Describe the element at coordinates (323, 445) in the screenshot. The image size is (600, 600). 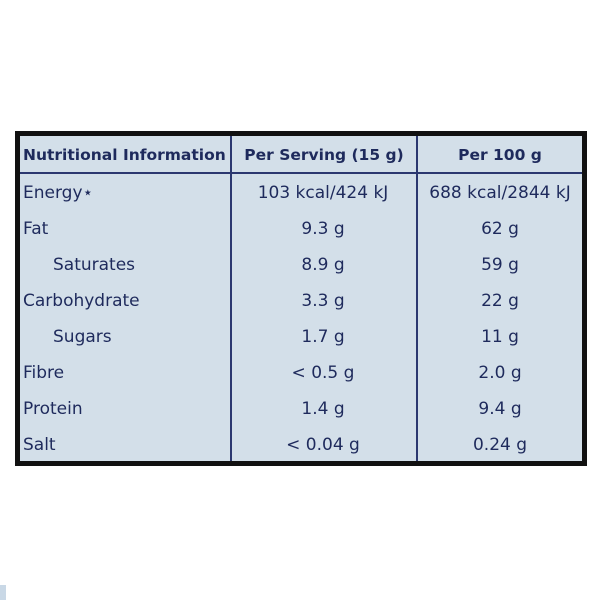
I see `per-serving-value: < 0.04 g` at that location.